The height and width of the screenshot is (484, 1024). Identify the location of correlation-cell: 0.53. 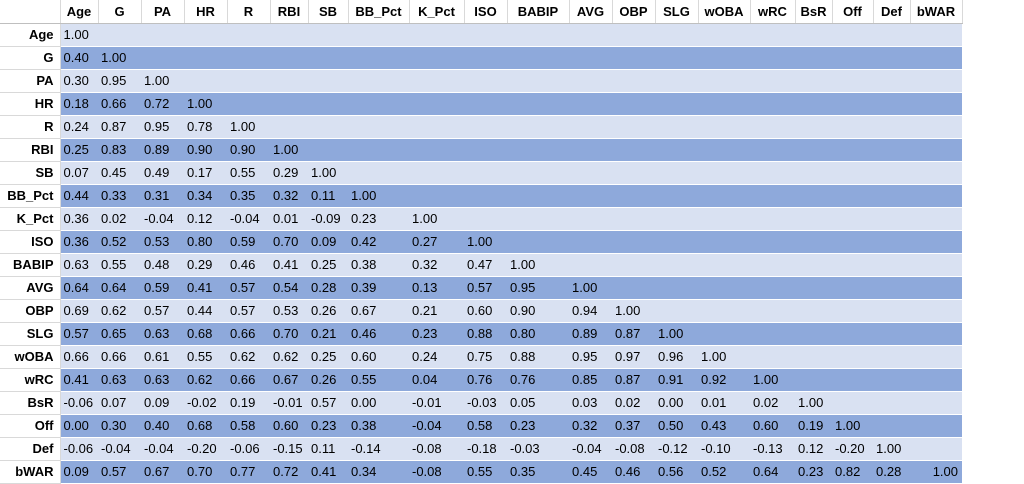
(289, 311).